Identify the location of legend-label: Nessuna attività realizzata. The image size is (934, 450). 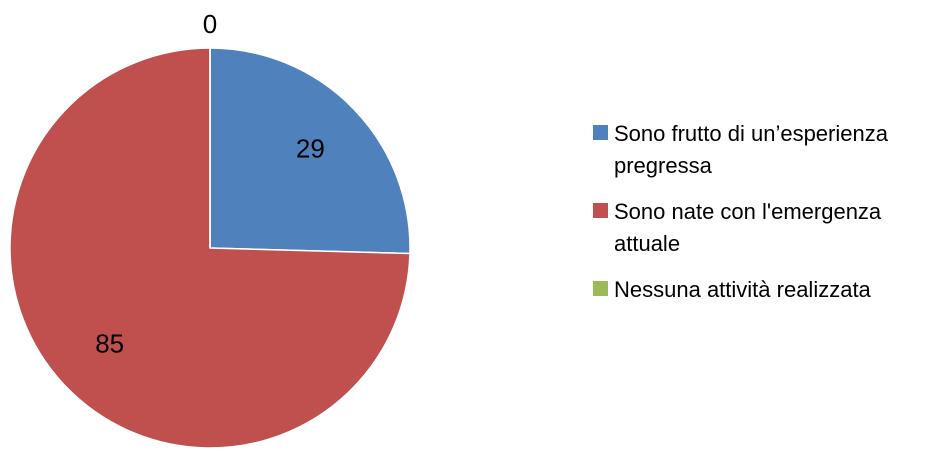
(742, 289).